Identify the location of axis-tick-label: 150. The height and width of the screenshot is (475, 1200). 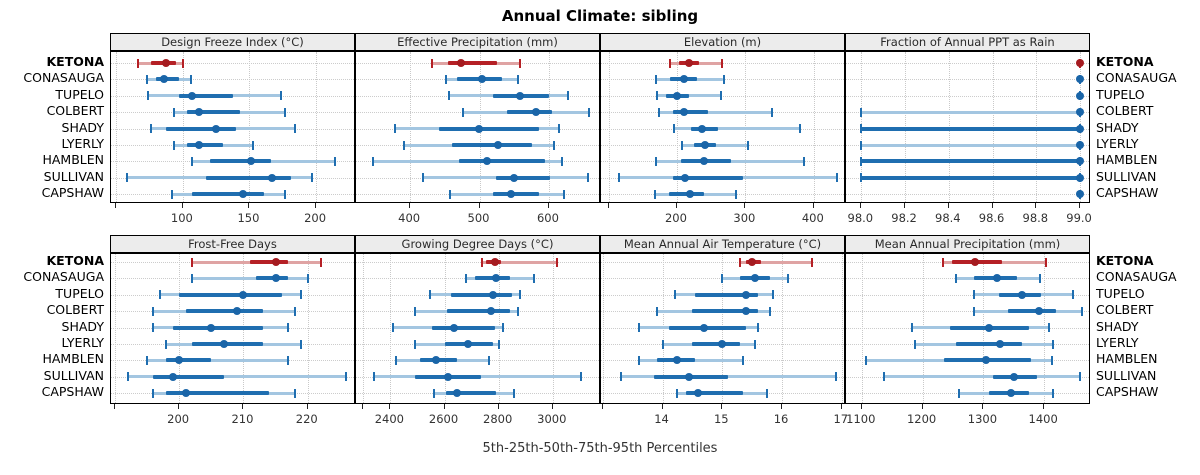
(248, 218).